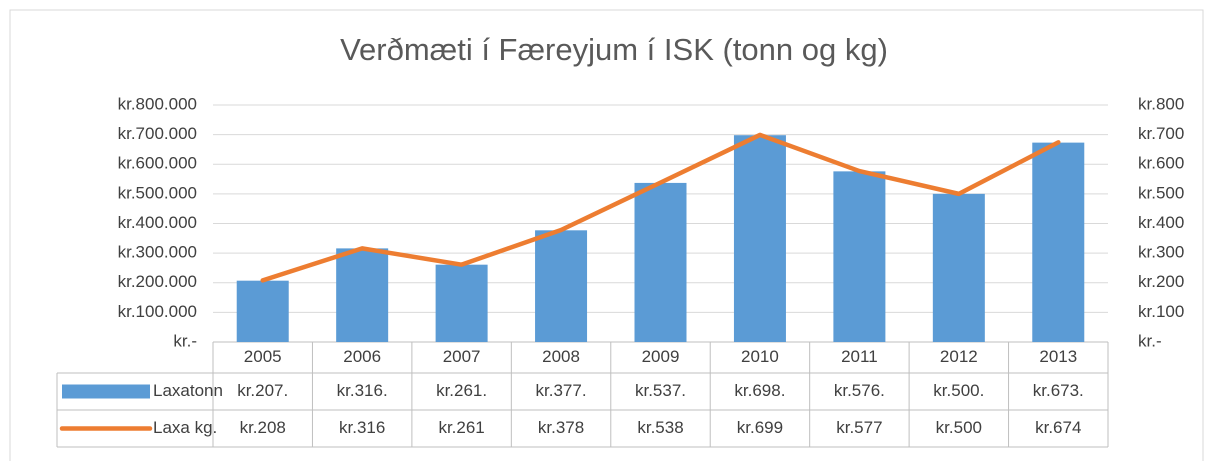 The width and height of the screenshot is (1215, 461). What do you see at coordinates (959, 356) in the screenshot?
I see `x-tick-label: 2012` at bounding box center [959, 356].